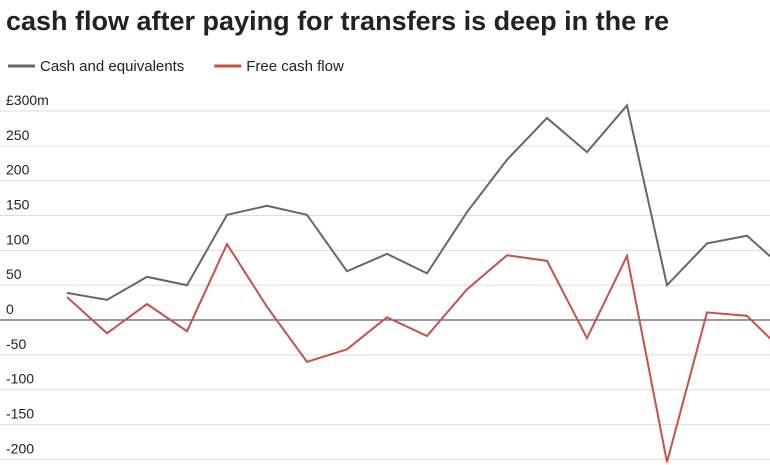  What do you see at coordinates (20, 414) in the screenshot?
I see `y-tick-label: -150` at bounding box center [20, 414].